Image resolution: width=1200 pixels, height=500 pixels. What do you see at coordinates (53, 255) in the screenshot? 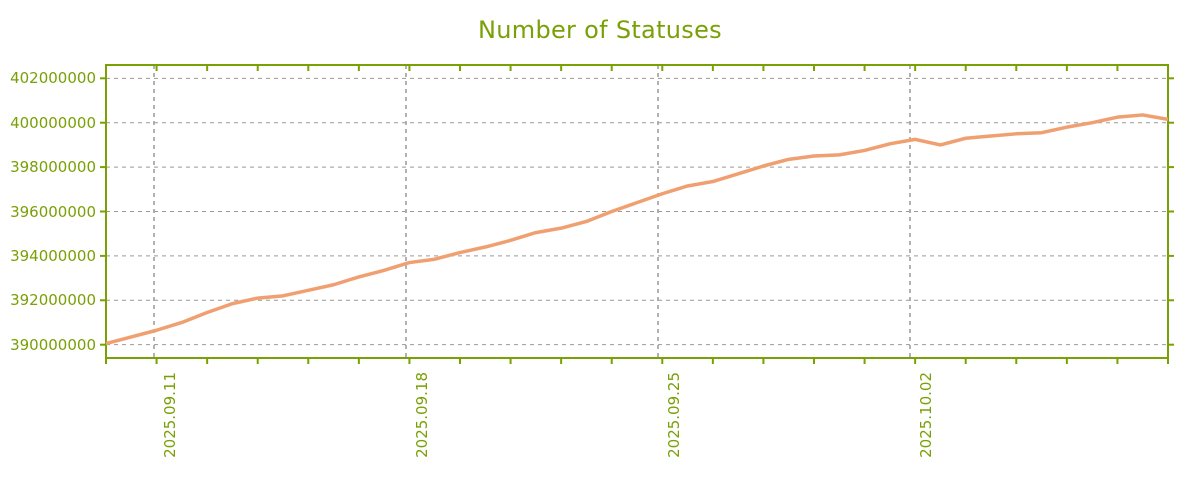
I see `y-axis-tick-label: 394000000` at bounding box center [53, 255].